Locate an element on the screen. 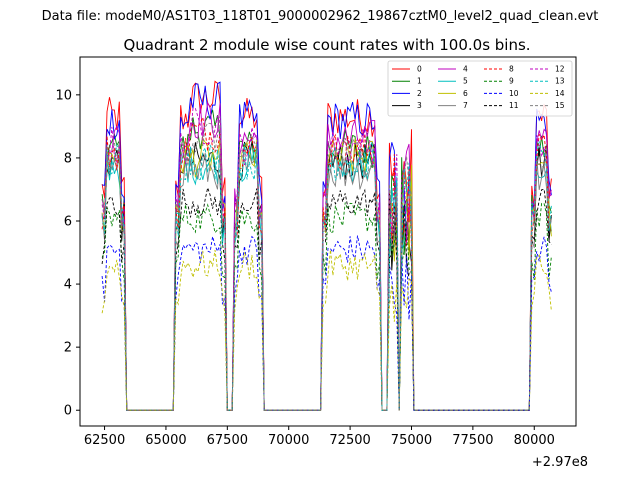 The height and width of the screenshot is (480, 640). y-tick-label: 8 is located at coordinates (68, 158).